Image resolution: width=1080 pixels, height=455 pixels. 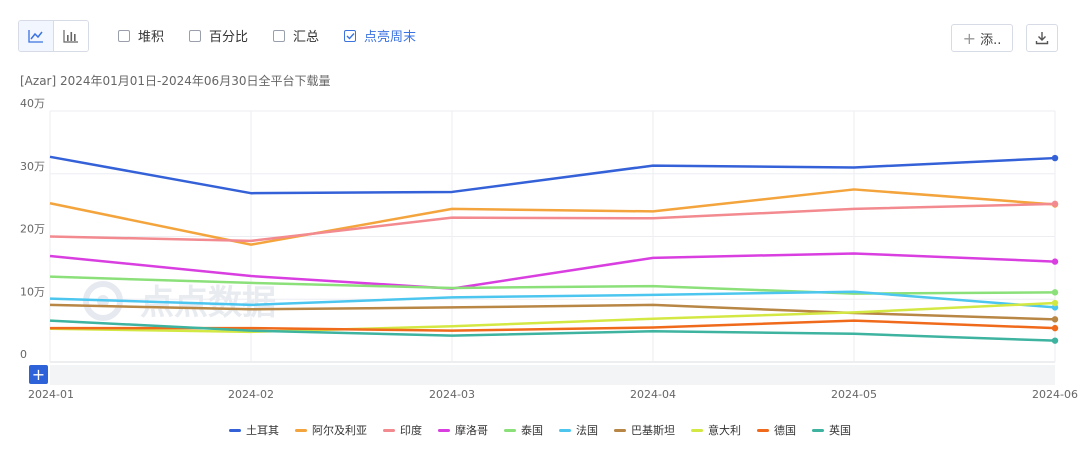 What do you see at coordinates (471, 430) in the screenshot?
I see `legend-label: 摩洛哥` at bounding box center [471, 430].